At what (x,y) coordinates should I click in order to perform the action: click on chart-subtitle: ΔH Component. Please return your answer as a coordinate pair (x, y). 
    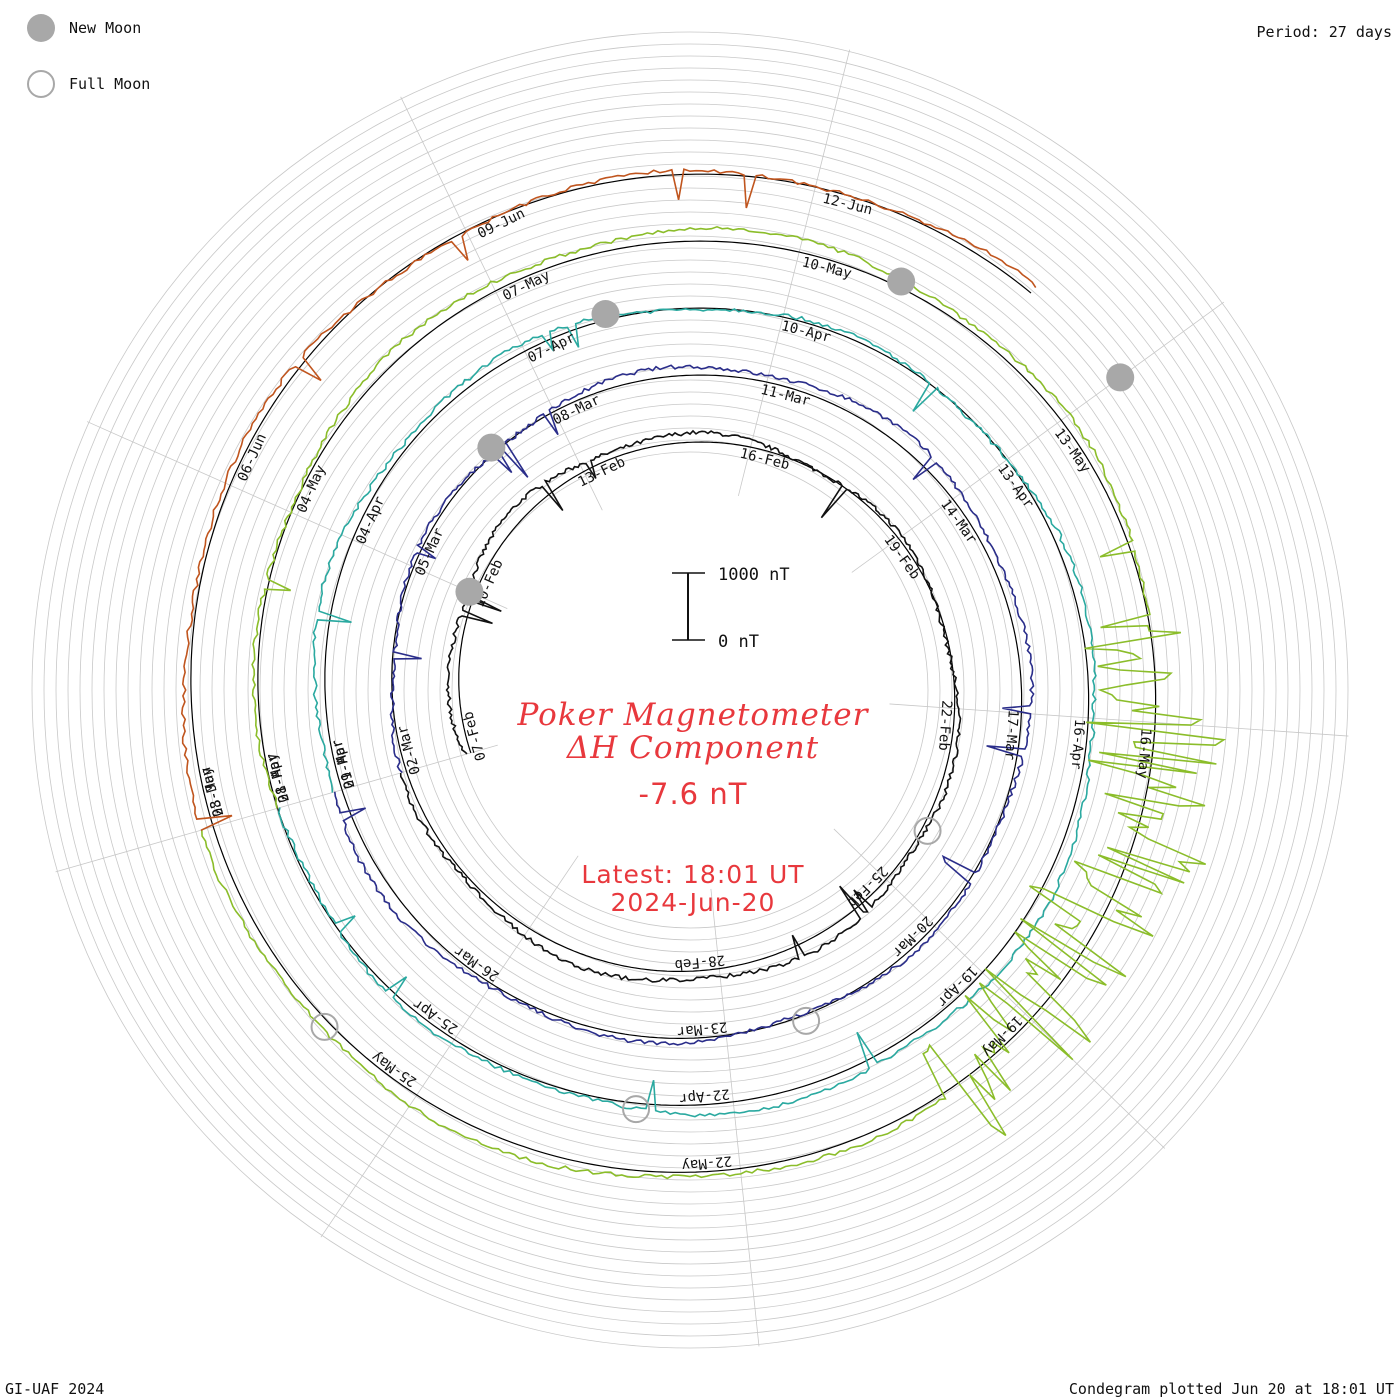
    Looking at the image, I should click on (693, 748).